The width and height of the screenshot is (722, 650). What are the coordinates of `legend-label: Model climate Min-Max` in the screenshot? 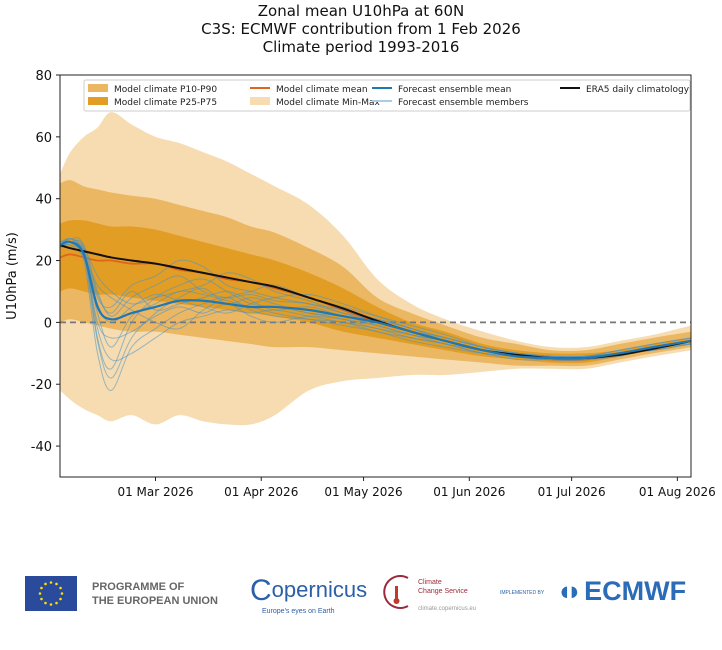 It's located at (328, 103).